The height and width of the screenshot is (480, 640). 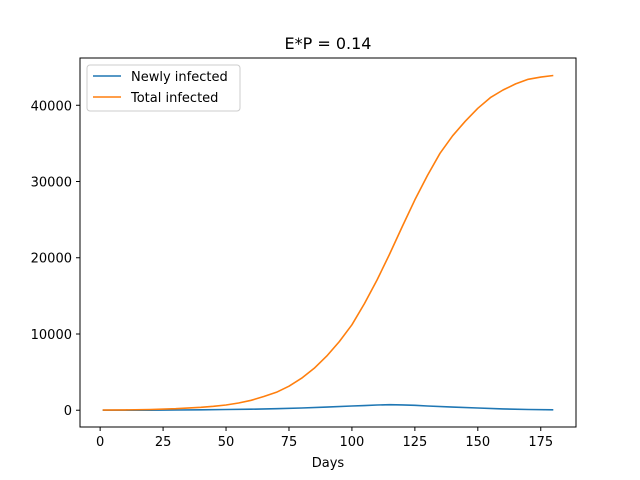 I want to click on legend-box, so click(x=163, y=88).